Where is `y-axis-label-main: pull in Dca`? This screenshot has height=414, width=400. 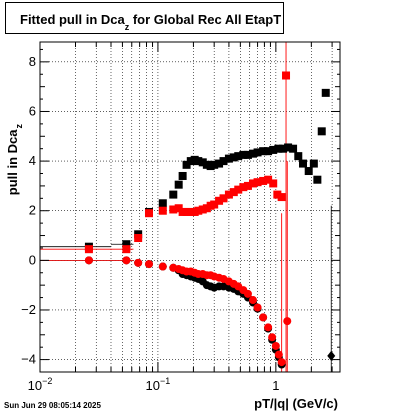 y-axis-label-main: pull in Dca is located at coordinates (12, 162).